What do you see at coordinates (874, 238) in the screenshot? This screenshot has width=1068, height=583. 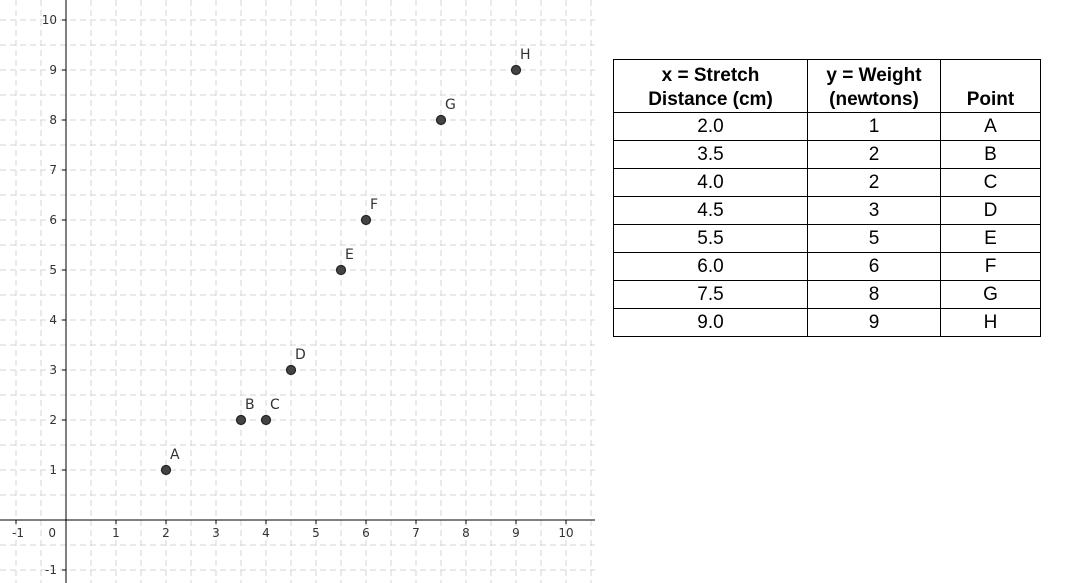 I see `cell-y: 5` at bounding box center [874, 238].